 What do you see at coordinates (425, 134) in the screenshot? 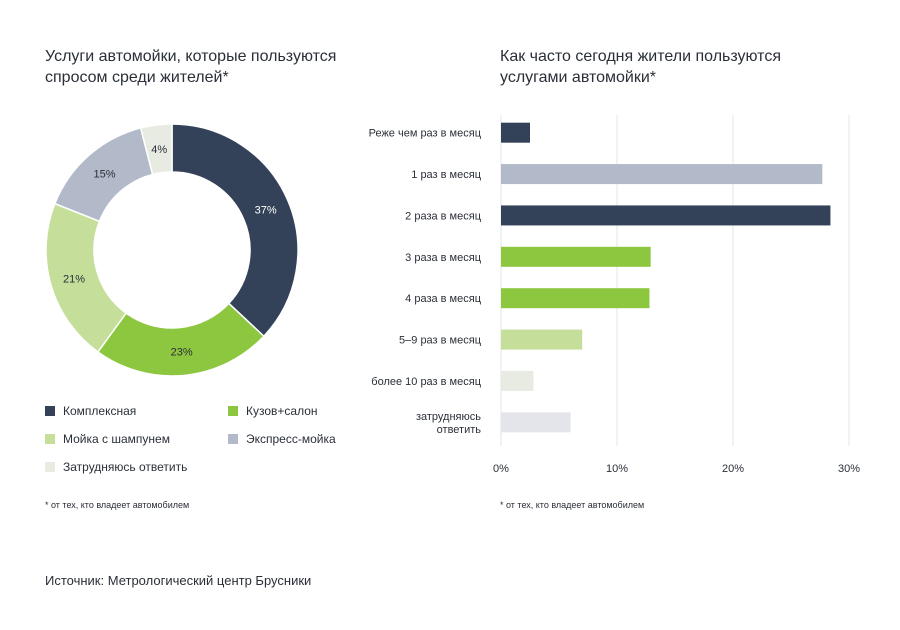
I see `category-label: Реже чем раз в месяц` at bounding box center [425, 134].